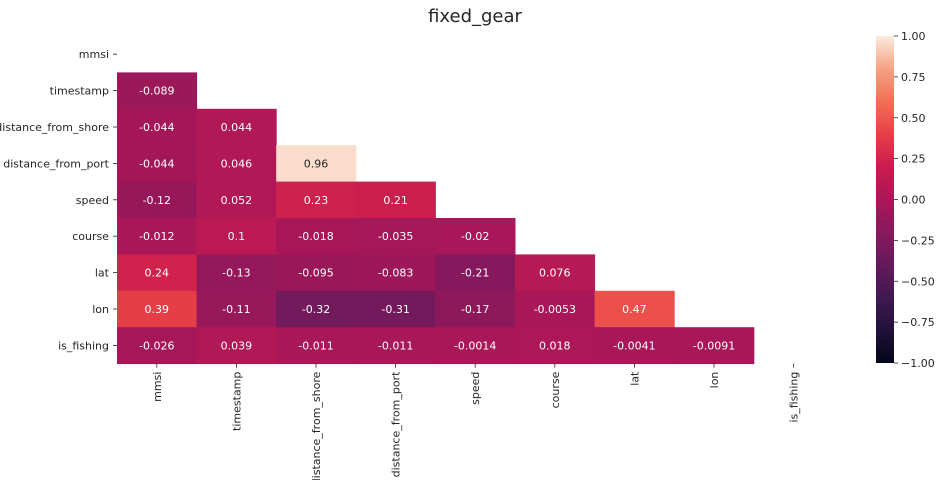 The image size is (937, 480). I want to click on cell-value-label: -0.17, so click(475, 309).